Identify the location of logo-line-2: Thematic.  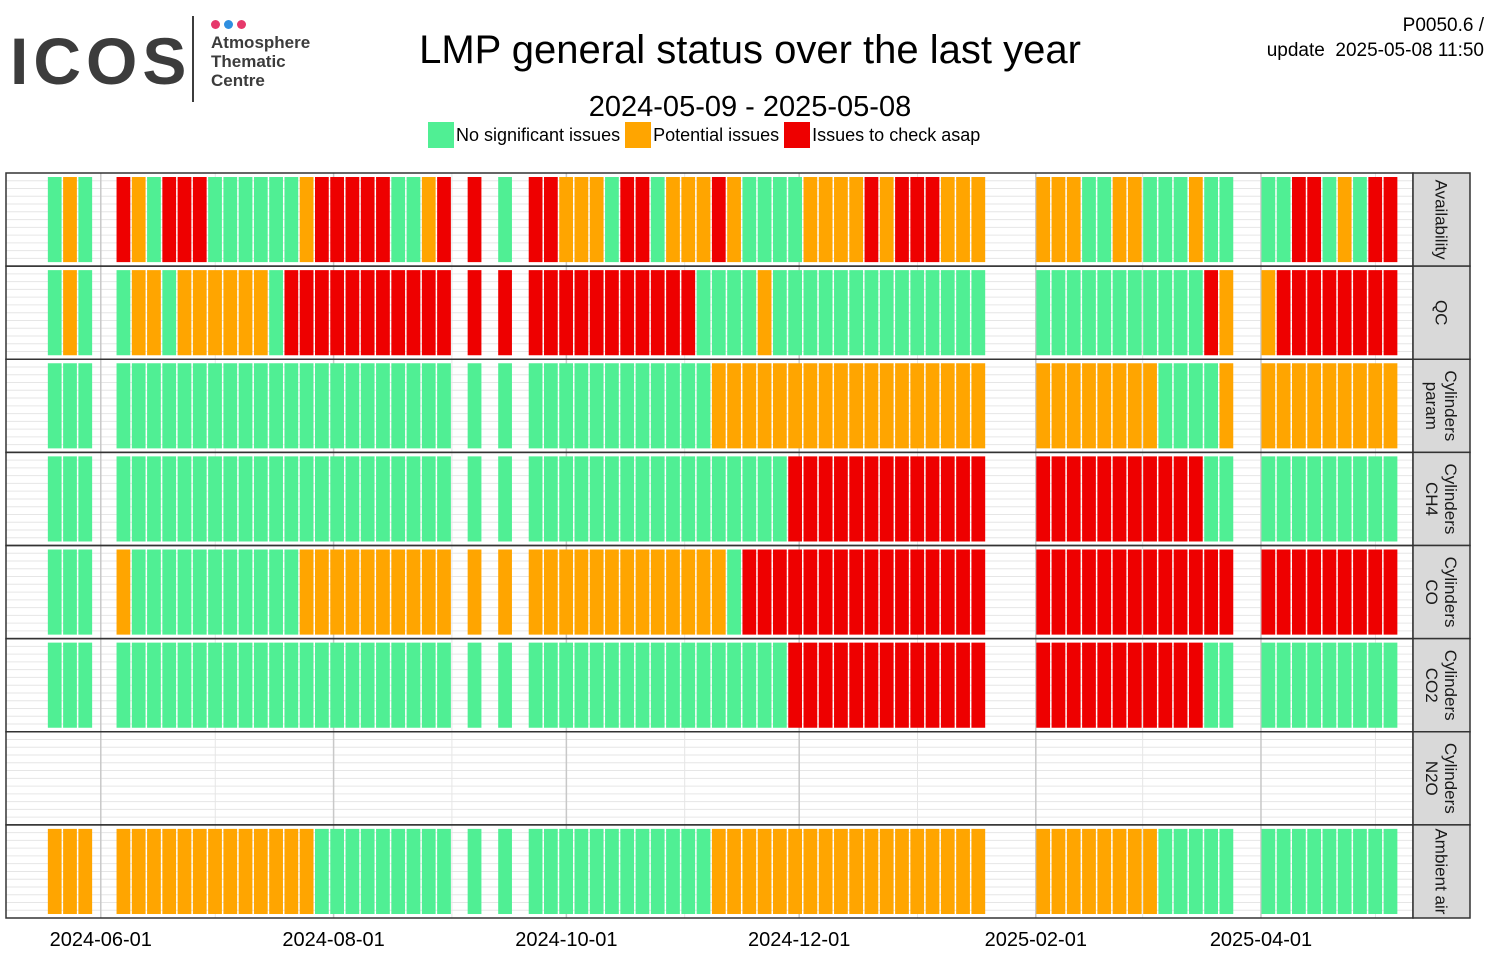
(248, 61).